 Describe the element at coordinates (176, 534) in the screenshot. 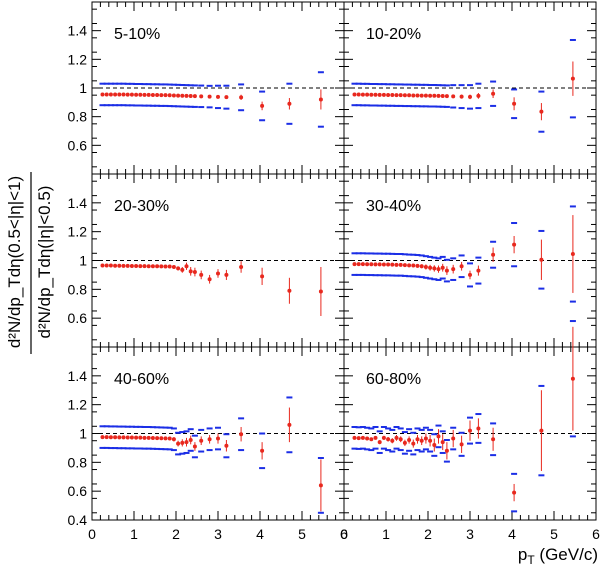

I see `x-tick-label: 2` at that location.